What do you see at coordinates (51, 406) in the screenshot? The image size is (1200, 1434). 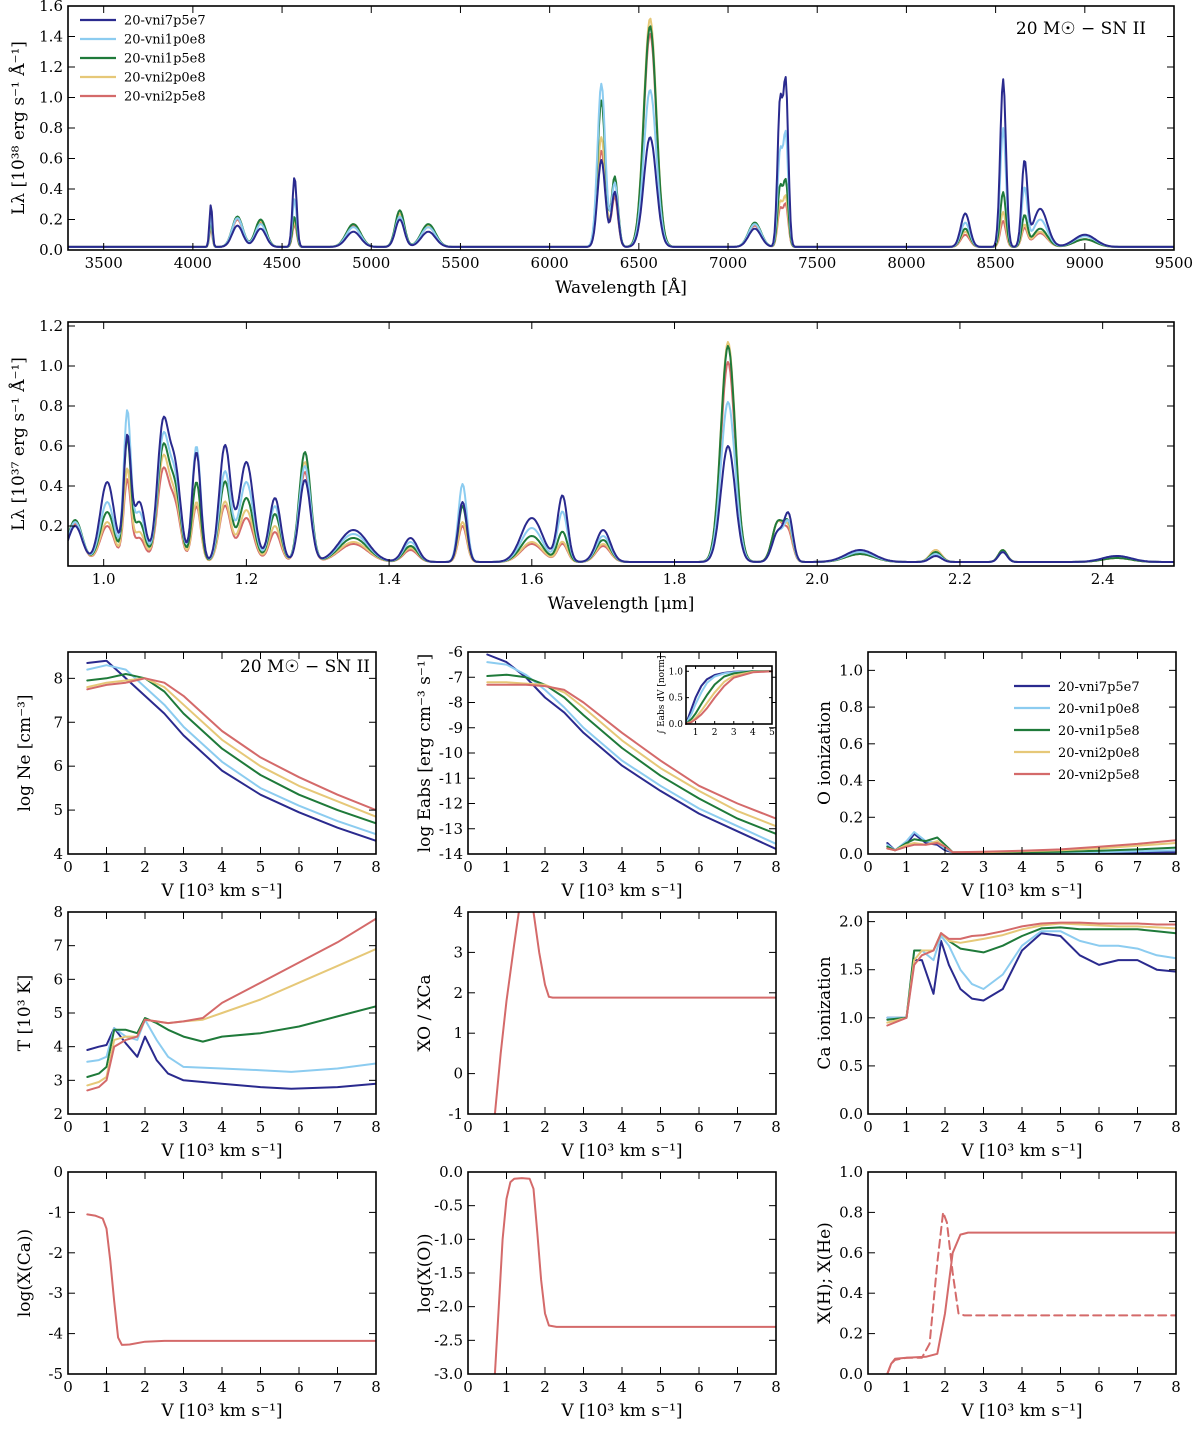 I see `y-tick-label: 0.8` at bounding box center [51, 406].